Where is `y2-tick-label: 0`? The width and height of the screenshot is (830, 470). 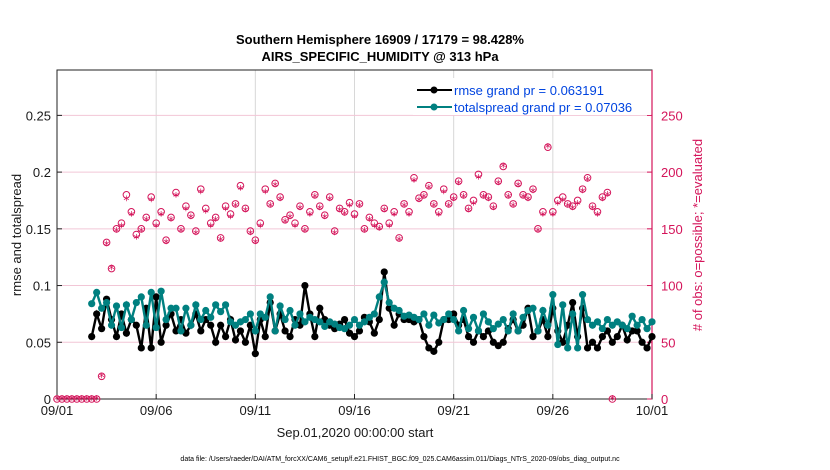 y2-tick-label: 0 is located at coordinates (664, 399).